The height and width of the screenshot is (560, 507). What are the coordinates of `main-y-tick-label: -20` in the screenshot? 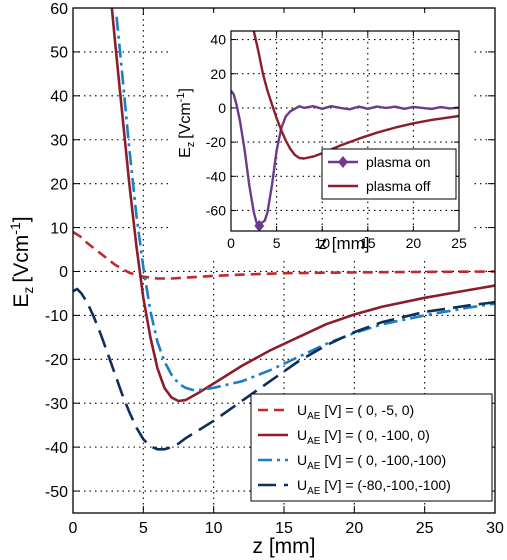 It's located at (56, 360).